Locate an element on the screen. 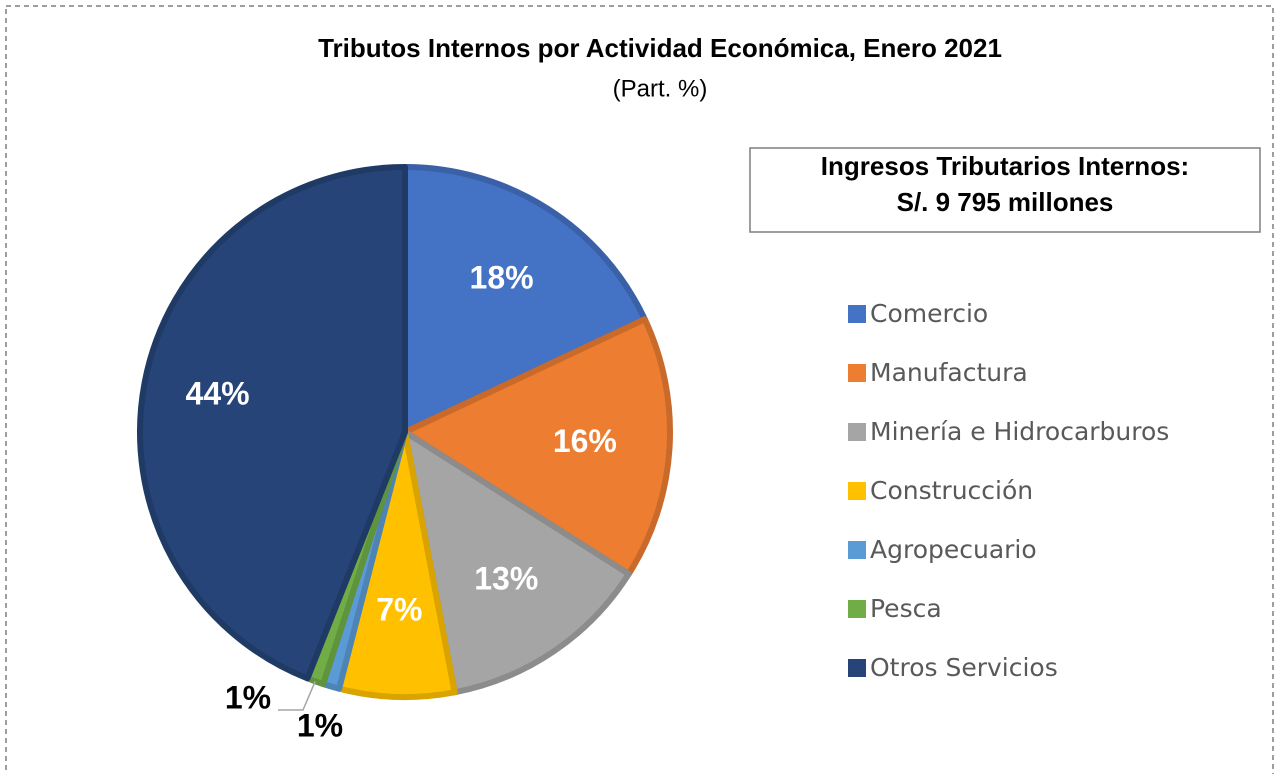 The height and width of the screenshot is (774, 1279). leader-line is located at coordinates (297, 696).